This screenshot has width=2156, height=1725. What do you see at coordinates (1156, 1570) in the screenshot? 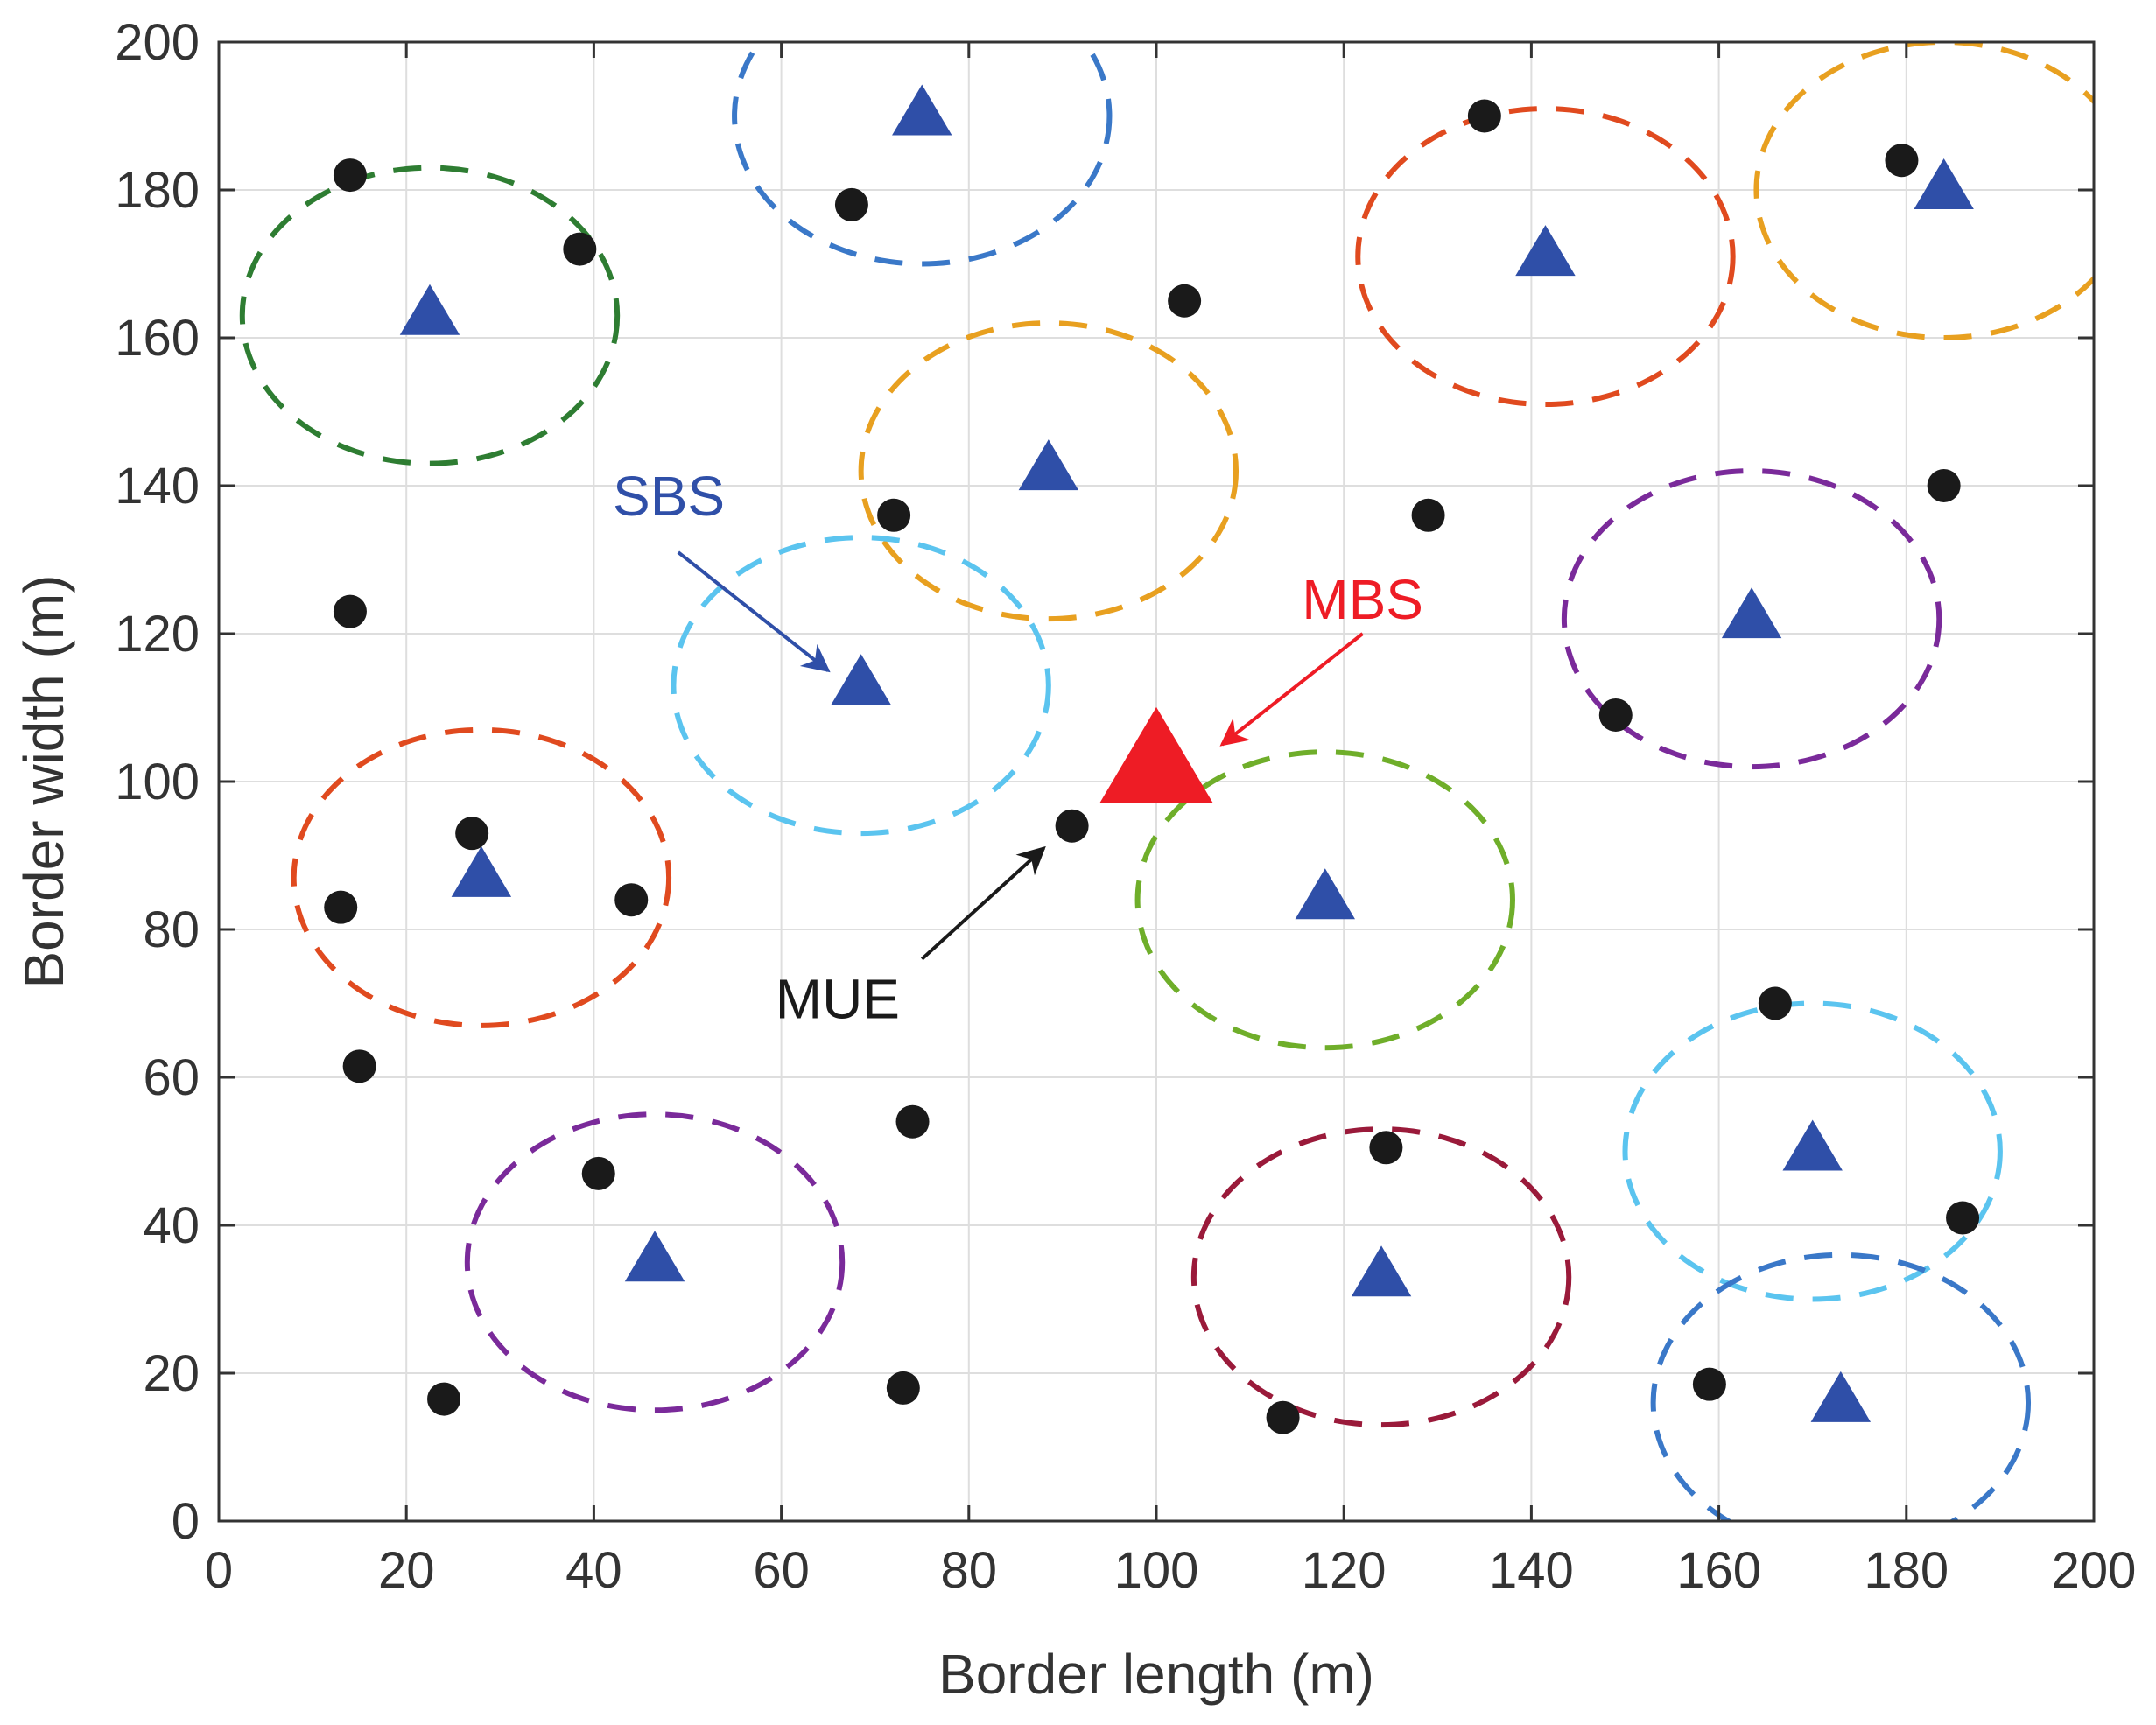
I see `x-tick-label: 100` at bounding box center [1156, 1570].